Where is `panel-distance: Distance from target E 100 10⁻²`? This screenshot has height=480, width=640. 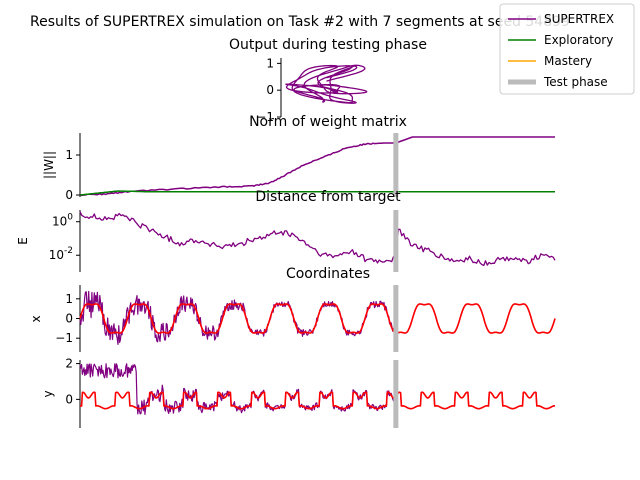 panel-distance: Distance from target E 100 10⁻² is located at coordinates (286, 230).